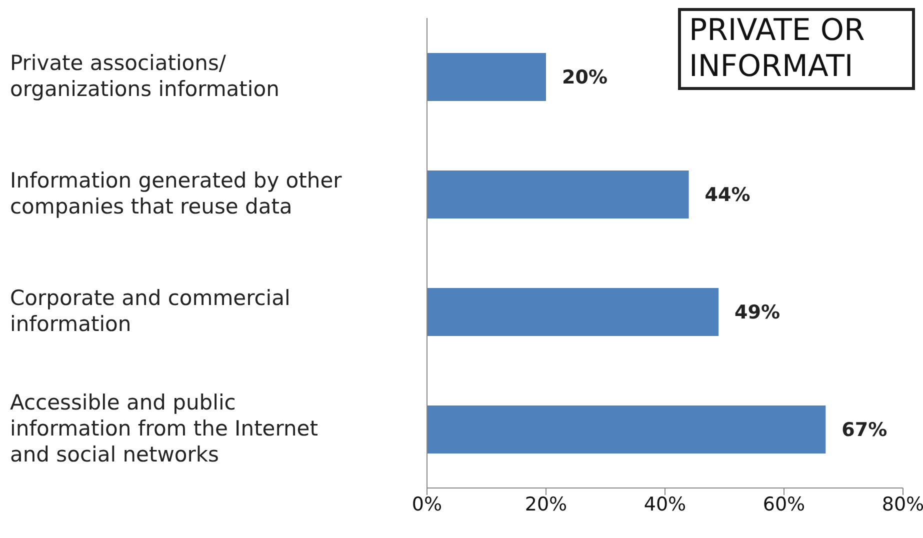 The image size is (923, 538). What do you see at coordinates (164, 428) in the screenshot?
I see `y-tick-label: Accessible and public information from the Internet and social networks` at bounding box center [164, 428].